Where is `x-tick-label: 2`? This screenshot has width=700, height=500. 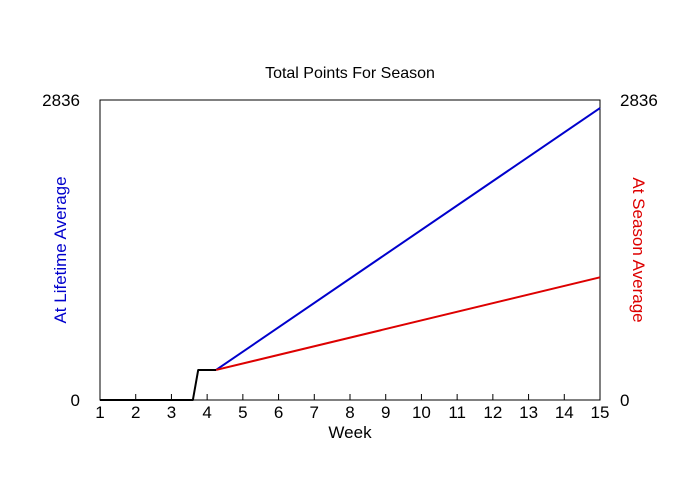 x-tick-label: 2 is located at coordinates (135, 412).